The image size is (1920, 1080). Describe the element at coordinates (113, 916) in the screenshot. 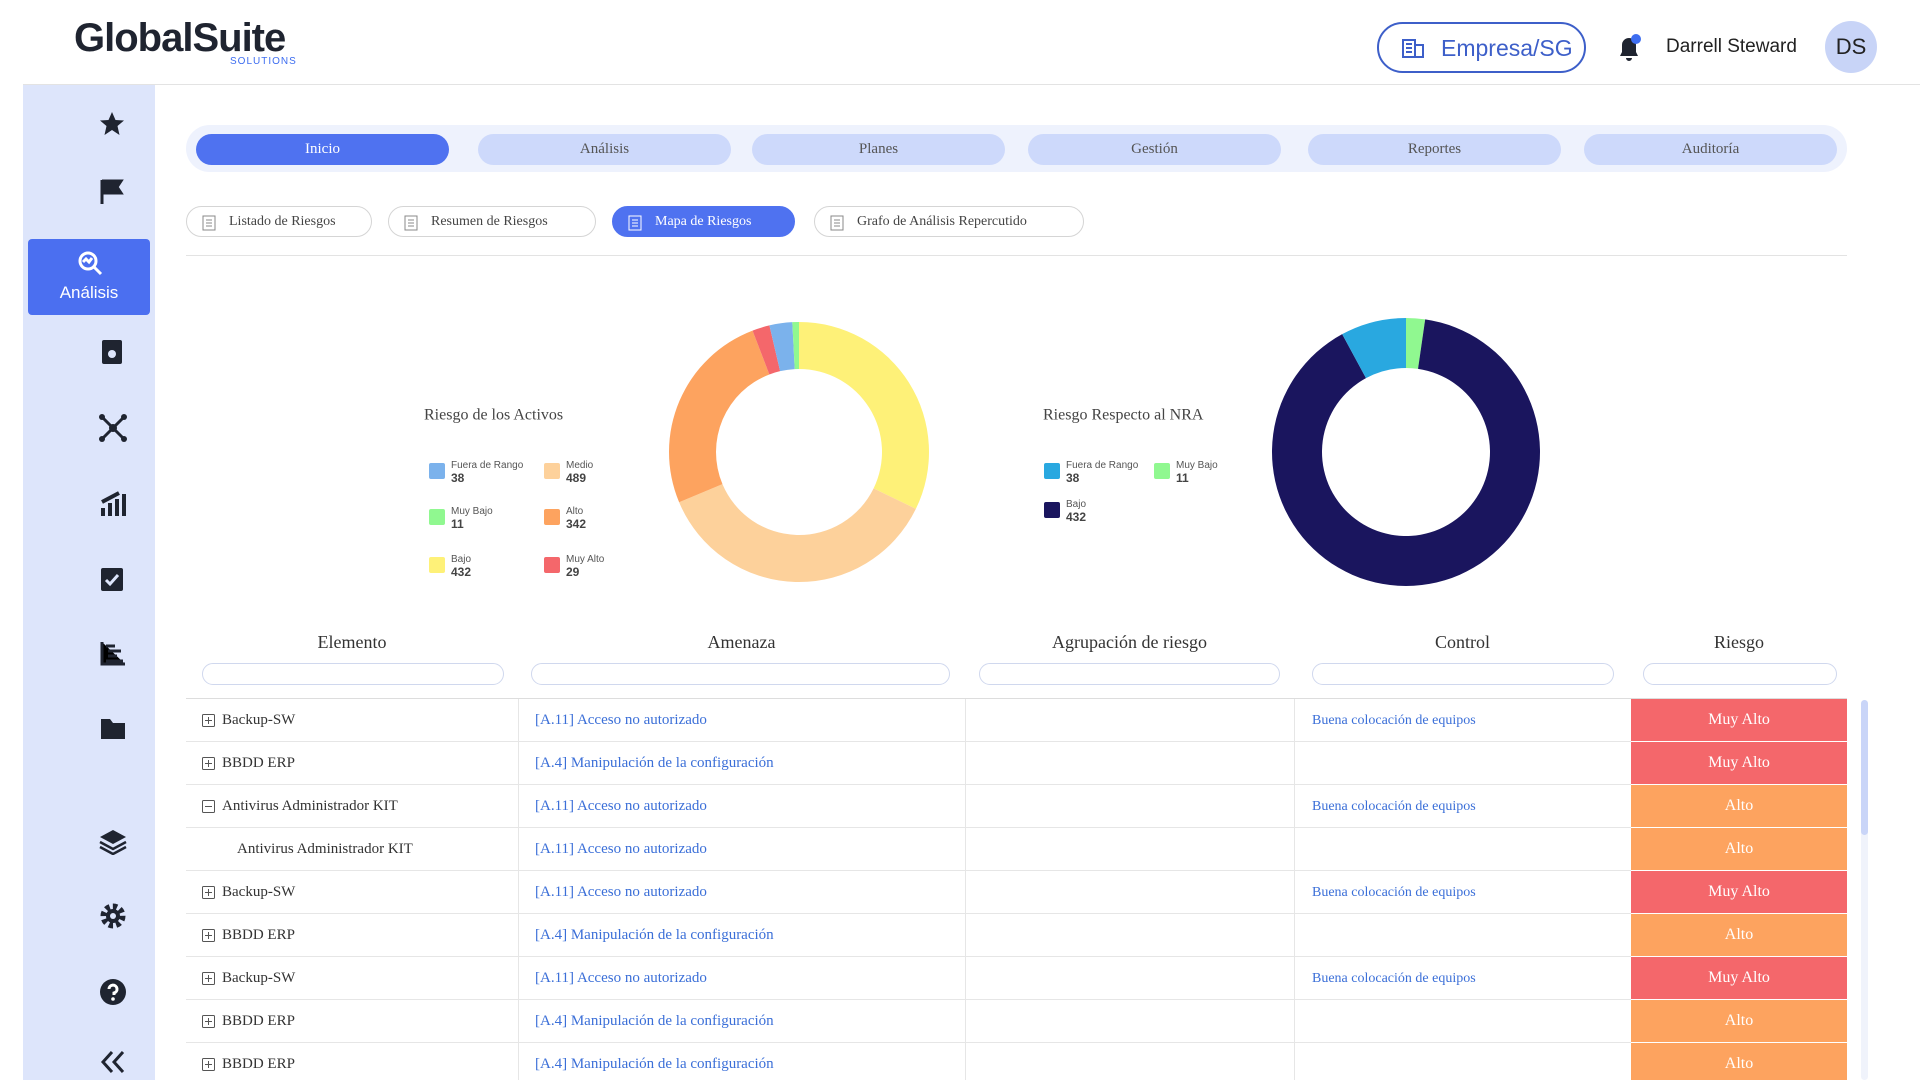

I see `settings-icon` at that location.